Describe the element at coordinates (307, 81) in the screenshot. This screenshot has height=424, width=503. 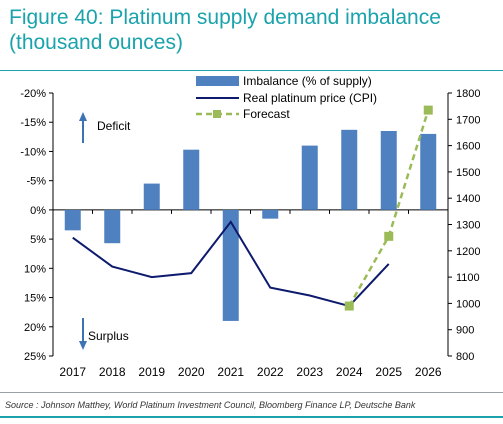
I see `legend-label-imbalance: Imbalance (% of supply)` at that location.